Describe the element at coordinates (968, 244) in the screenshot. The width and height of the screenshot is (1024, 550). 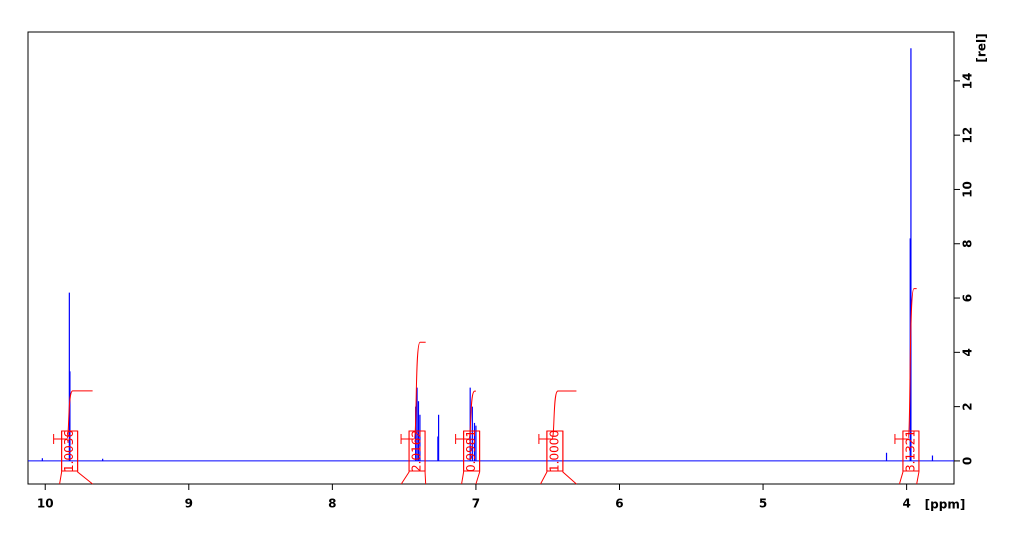
I see `y-tick-label: 8` at that location.